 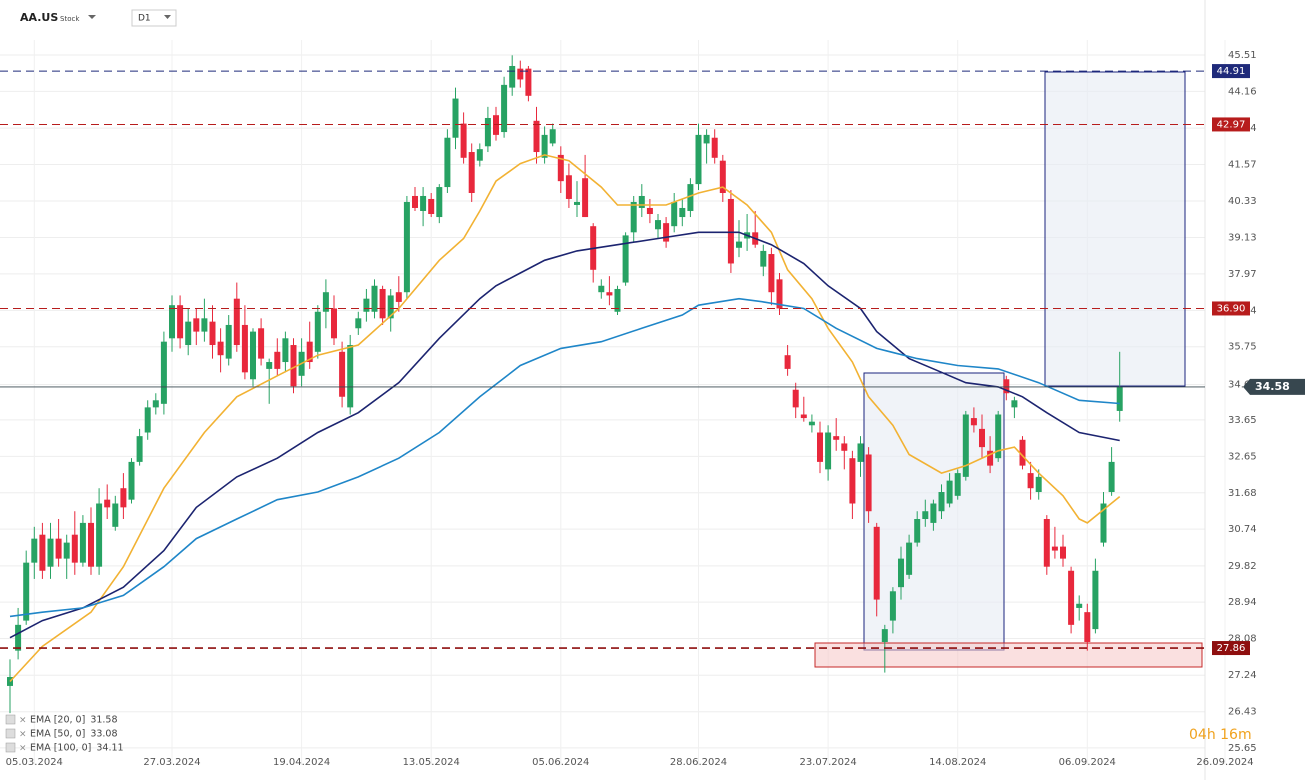 What do you see at coordinates (1242, 529) in the screenshot?
I see `y-tick-label: 30.74` at bounding box center [1242, 529].